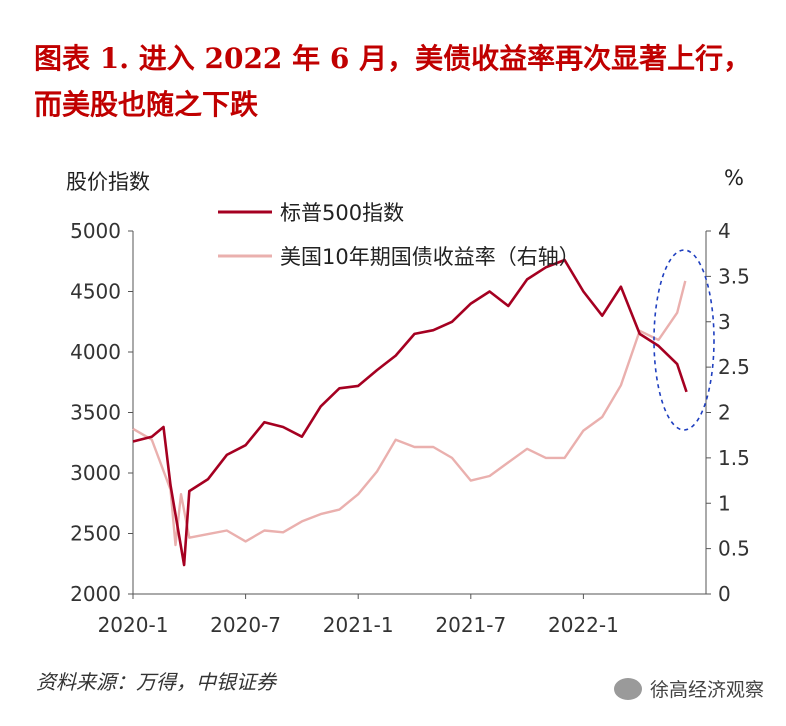 The width and height of the screenshot is (786, 726). What do you see at coordinates (95, 292) in the screenshot?
I see `left-tick-label: 4500` at bounding box center [95, 292].